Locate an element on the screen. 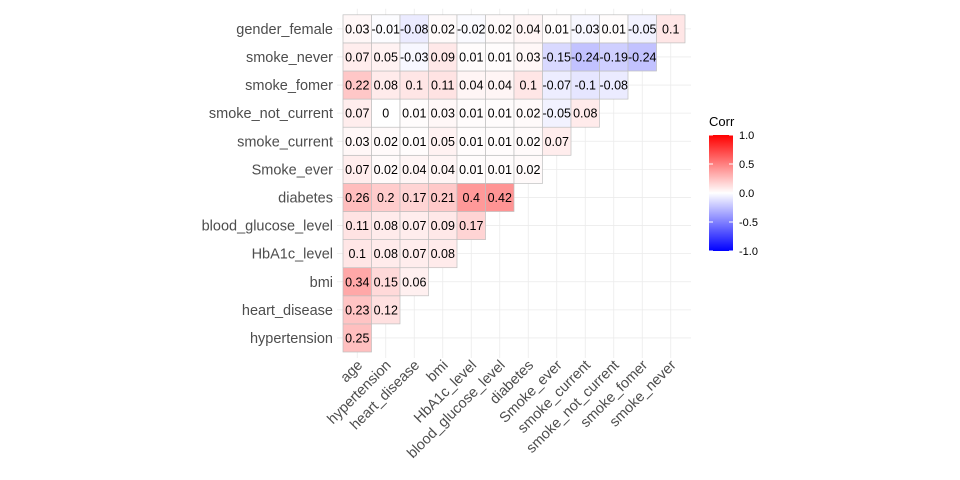  cell-value-label: -0.03 is located at coordinates (585, 29).